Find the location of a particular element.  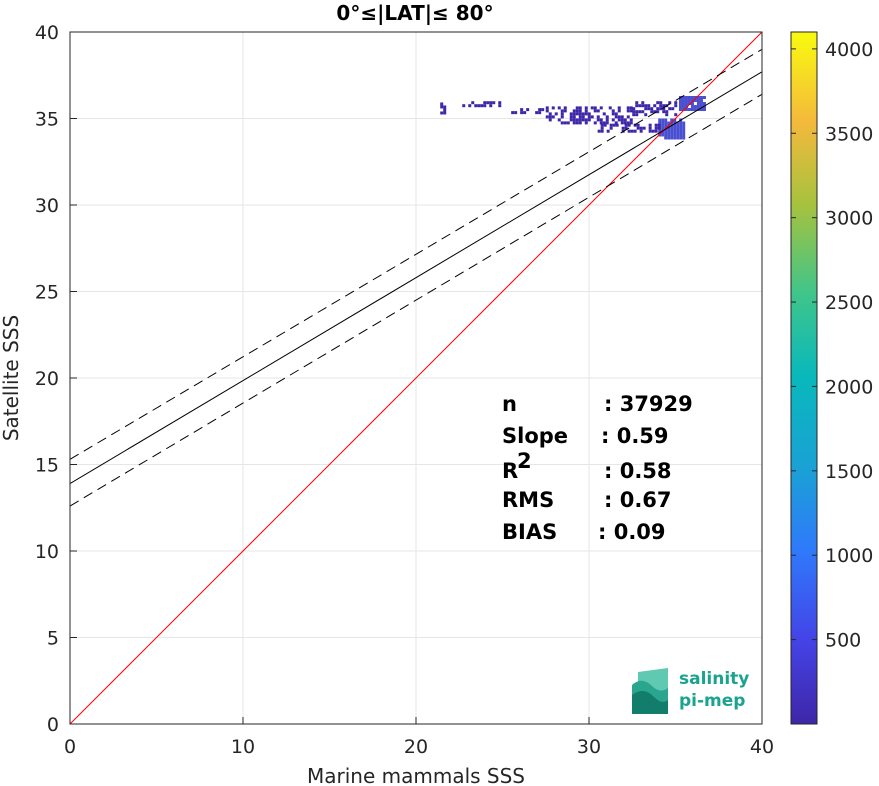

colorbar is located at coordinates (804, 378).